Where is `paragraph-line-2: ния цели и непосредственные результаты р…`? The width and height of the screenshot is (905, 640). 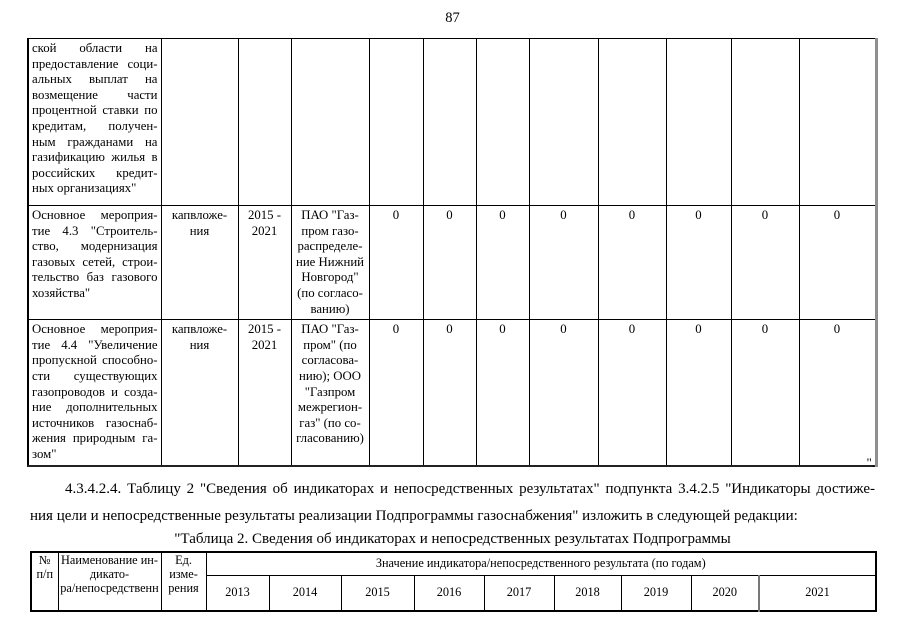 paragraph-line-2: ния цели и непосредственные результаты р… is located at coordinates (414, 516).